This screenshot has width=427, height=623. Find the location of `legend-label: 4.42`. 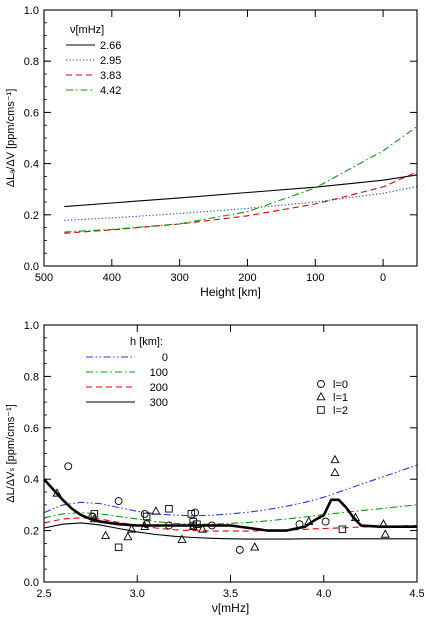

legend-label: 4.42 is located at coordinates (110, 91).